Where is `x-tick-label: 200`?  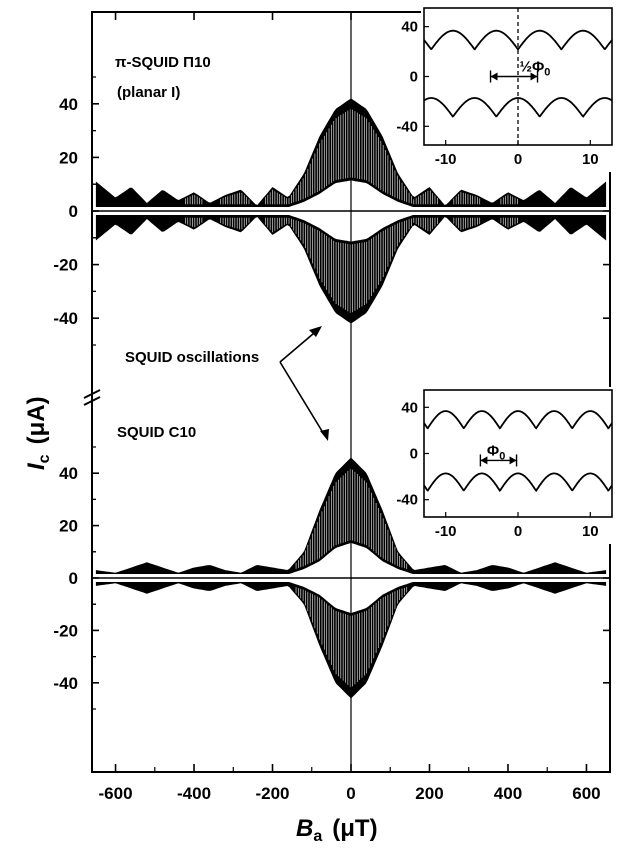
x-tick-label: 200 is located at coordinates (429, 793).